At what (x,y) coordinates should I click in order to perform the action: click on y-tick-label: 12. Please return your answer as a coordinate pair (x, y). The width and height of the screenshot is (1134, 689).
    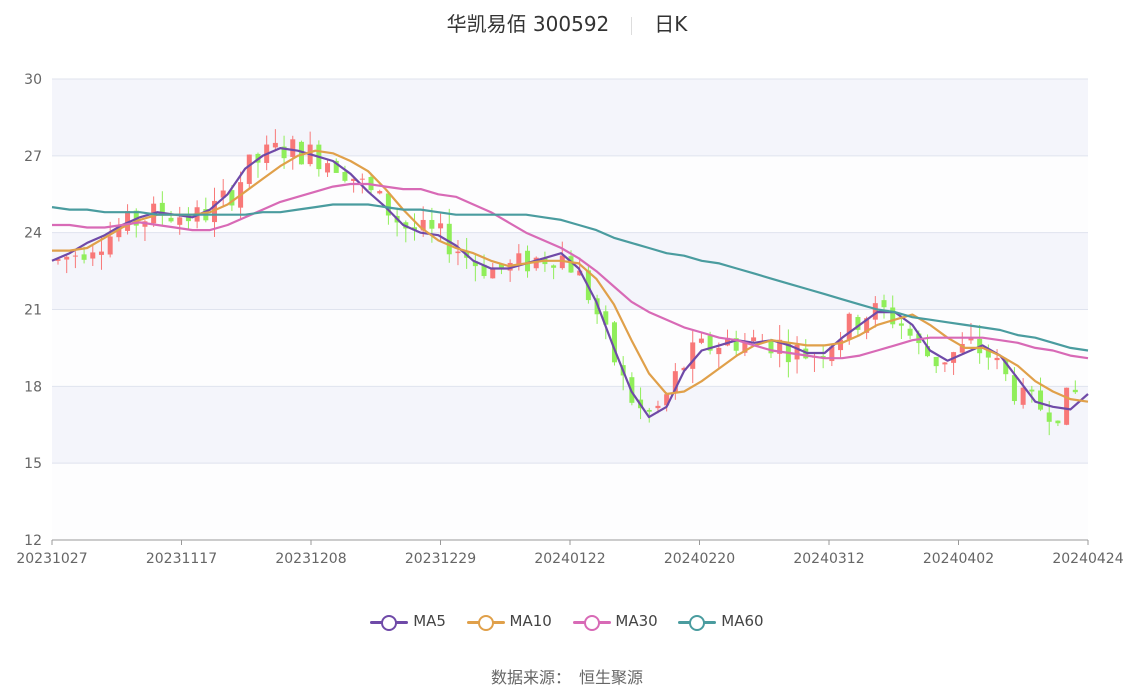
    Looking at the image, I should click on (33, 541).